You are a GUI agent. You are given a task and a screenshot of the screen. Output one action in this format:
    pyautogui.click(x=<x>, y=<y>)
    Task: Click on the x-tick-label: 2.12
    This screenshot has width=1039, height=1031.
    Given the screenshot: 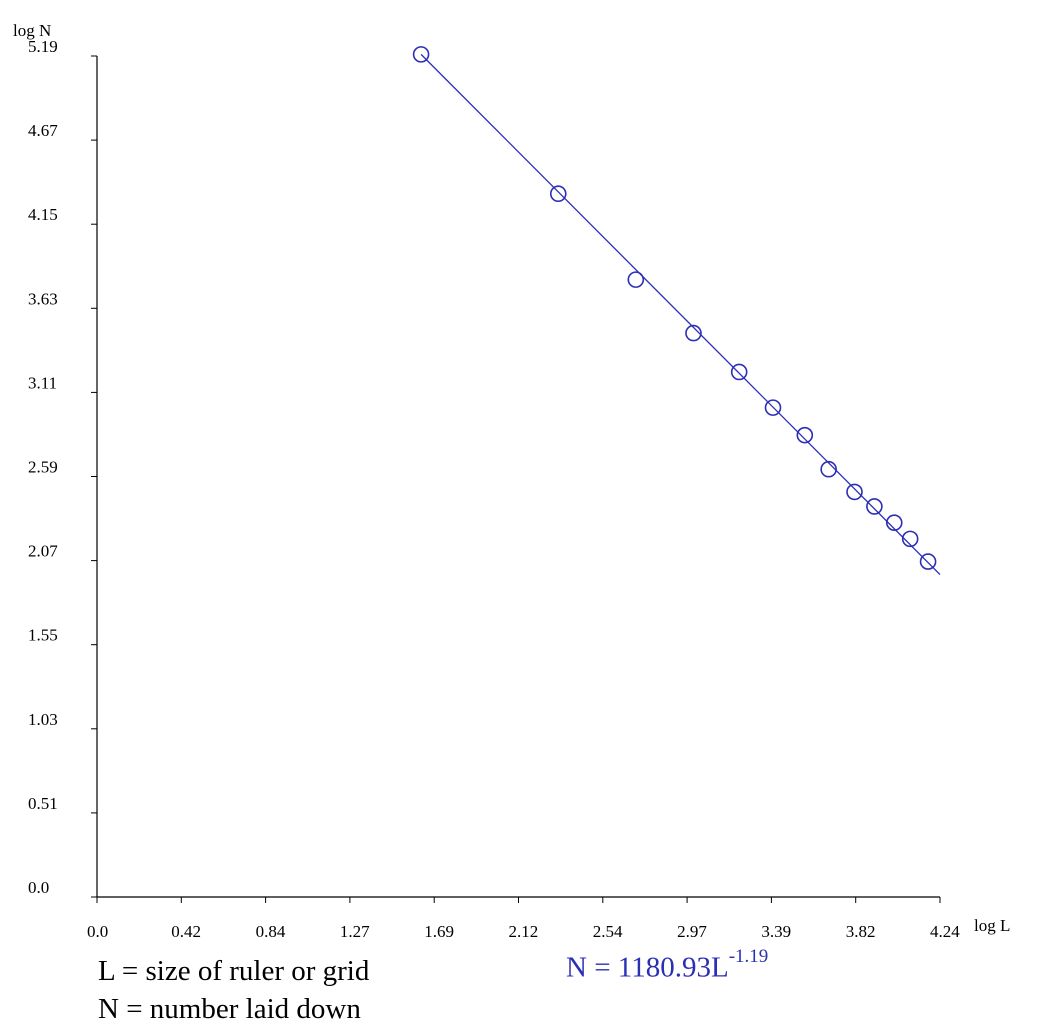 What is the action you would take?
    pyautogui.click(x=524, y=931)
    